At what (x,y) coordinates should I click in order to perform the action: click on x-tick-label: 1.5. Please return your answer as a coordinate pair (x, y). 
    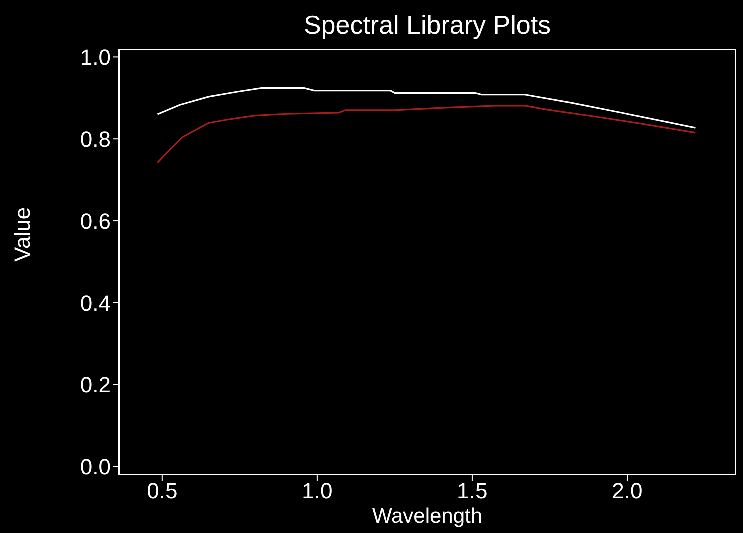
    Looking at the image, I should click on (472, 491).